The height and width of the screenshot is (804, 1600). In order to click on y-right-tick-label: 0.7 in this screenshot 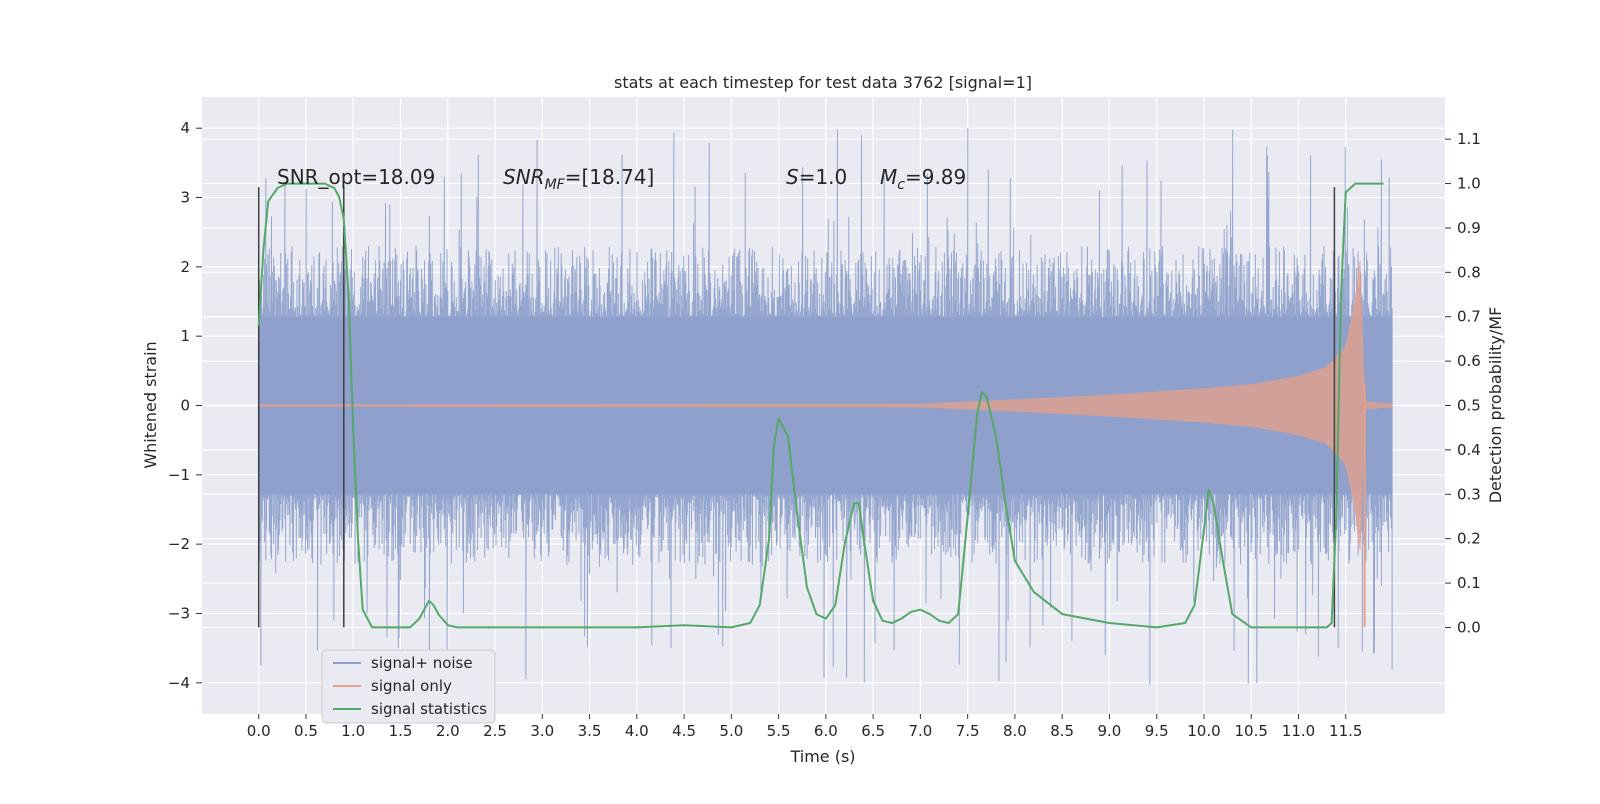, I will do `click(1469, 317)`.